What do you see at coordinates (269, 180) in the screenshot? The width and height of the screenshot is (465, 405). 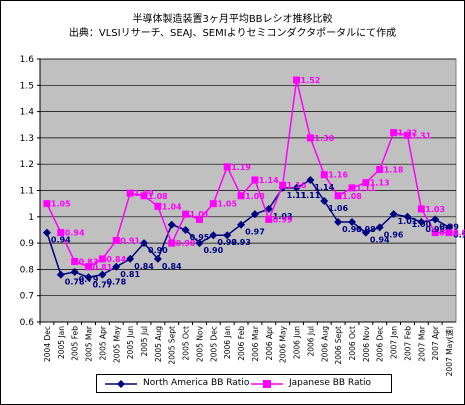 I see `data-label-japan: 1.14` at bounding box center [269, 180].